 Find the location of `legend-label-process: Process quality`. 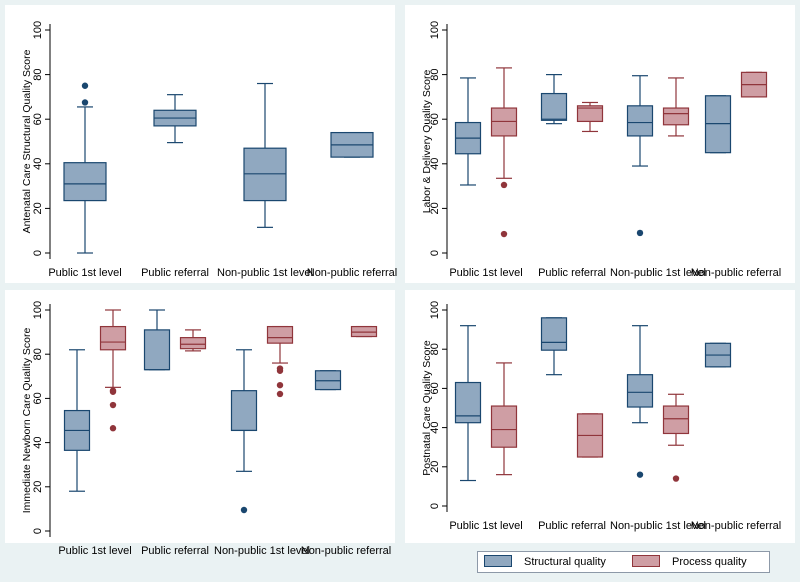

legend-label-process: Process quality is located at coordinates (709, 562).